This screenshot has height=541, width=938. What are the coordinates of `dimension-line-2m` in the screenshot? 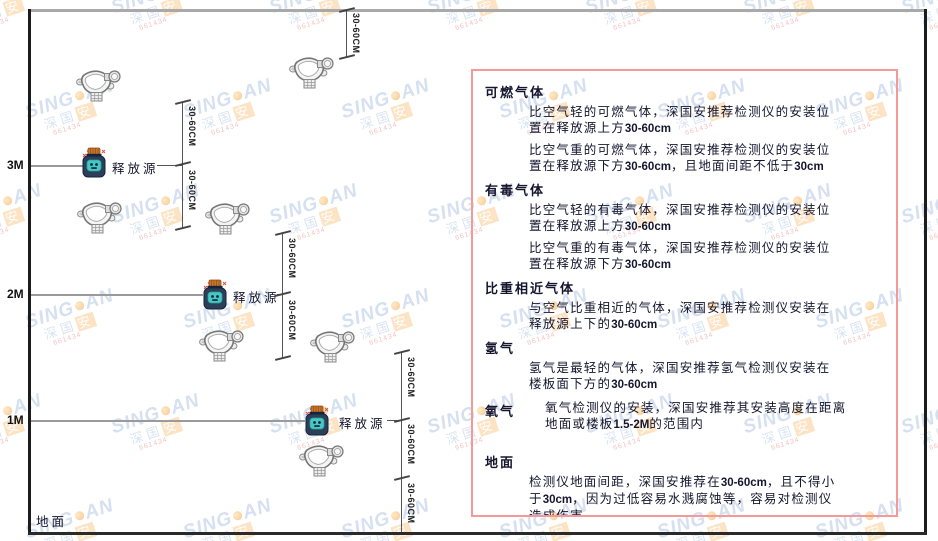 It's located at (282, 295).